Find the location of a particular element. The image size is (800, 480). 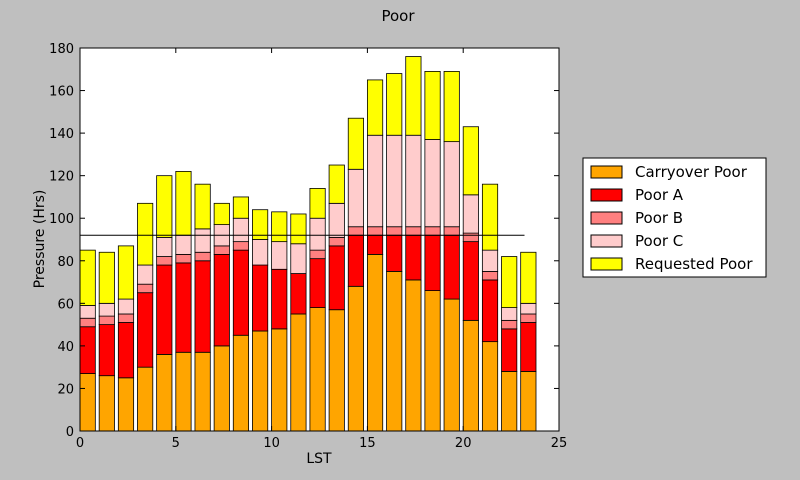

legend-label: Poor B is located at coordinates (659, 218).